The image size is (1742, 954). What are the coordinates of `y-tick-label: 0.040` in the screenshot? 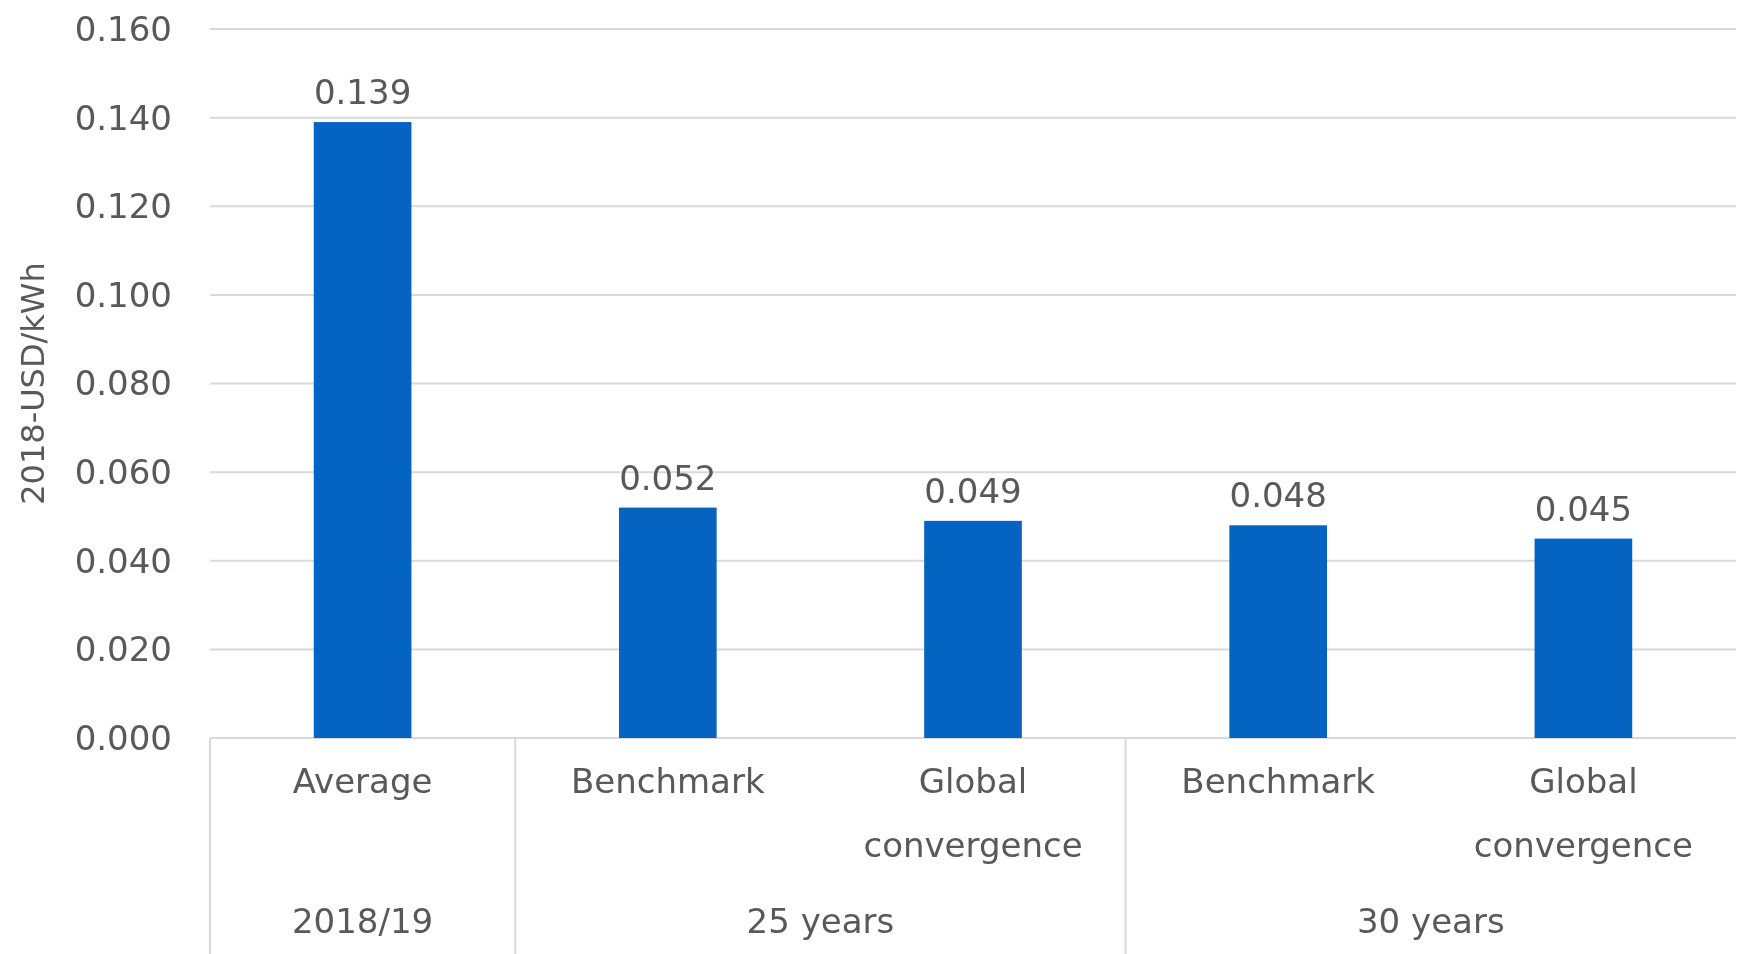 It's located at (123, 560).